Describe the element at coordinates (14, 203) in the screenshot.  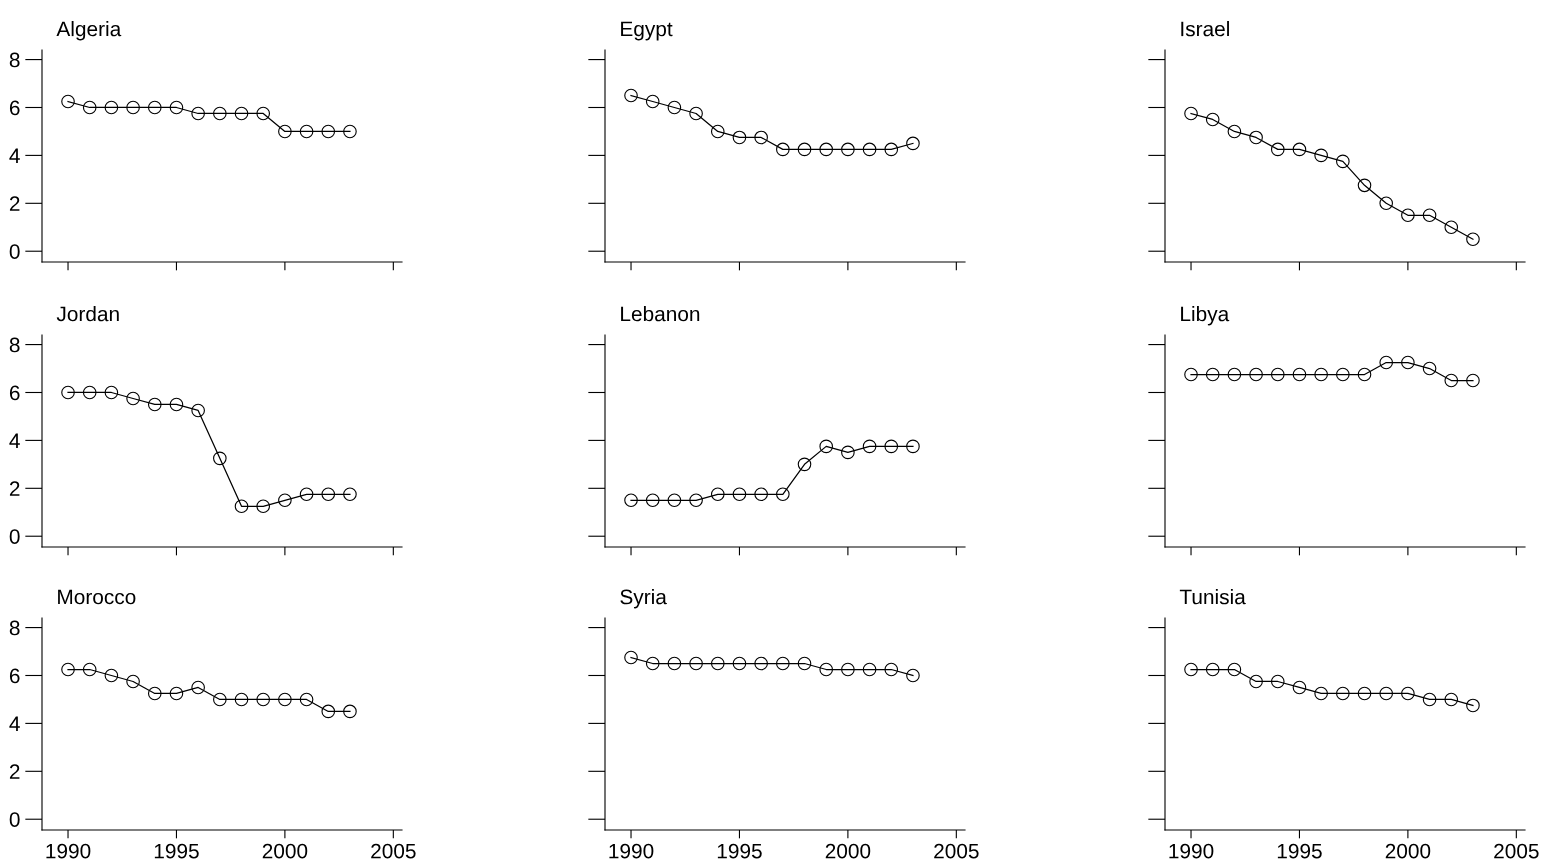
I see `y-tick-label: 2` at that location.